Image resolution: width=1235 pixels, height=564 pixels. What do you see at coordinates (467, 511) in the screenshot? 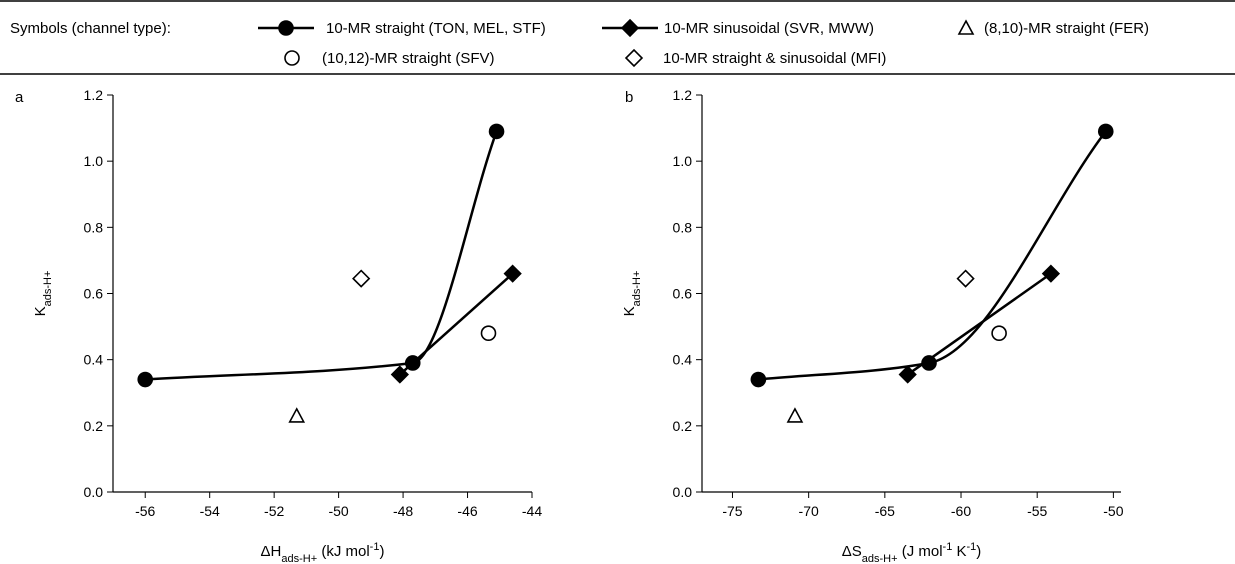
I see `x-tick-label: -46` at bounding box center [467, 511].